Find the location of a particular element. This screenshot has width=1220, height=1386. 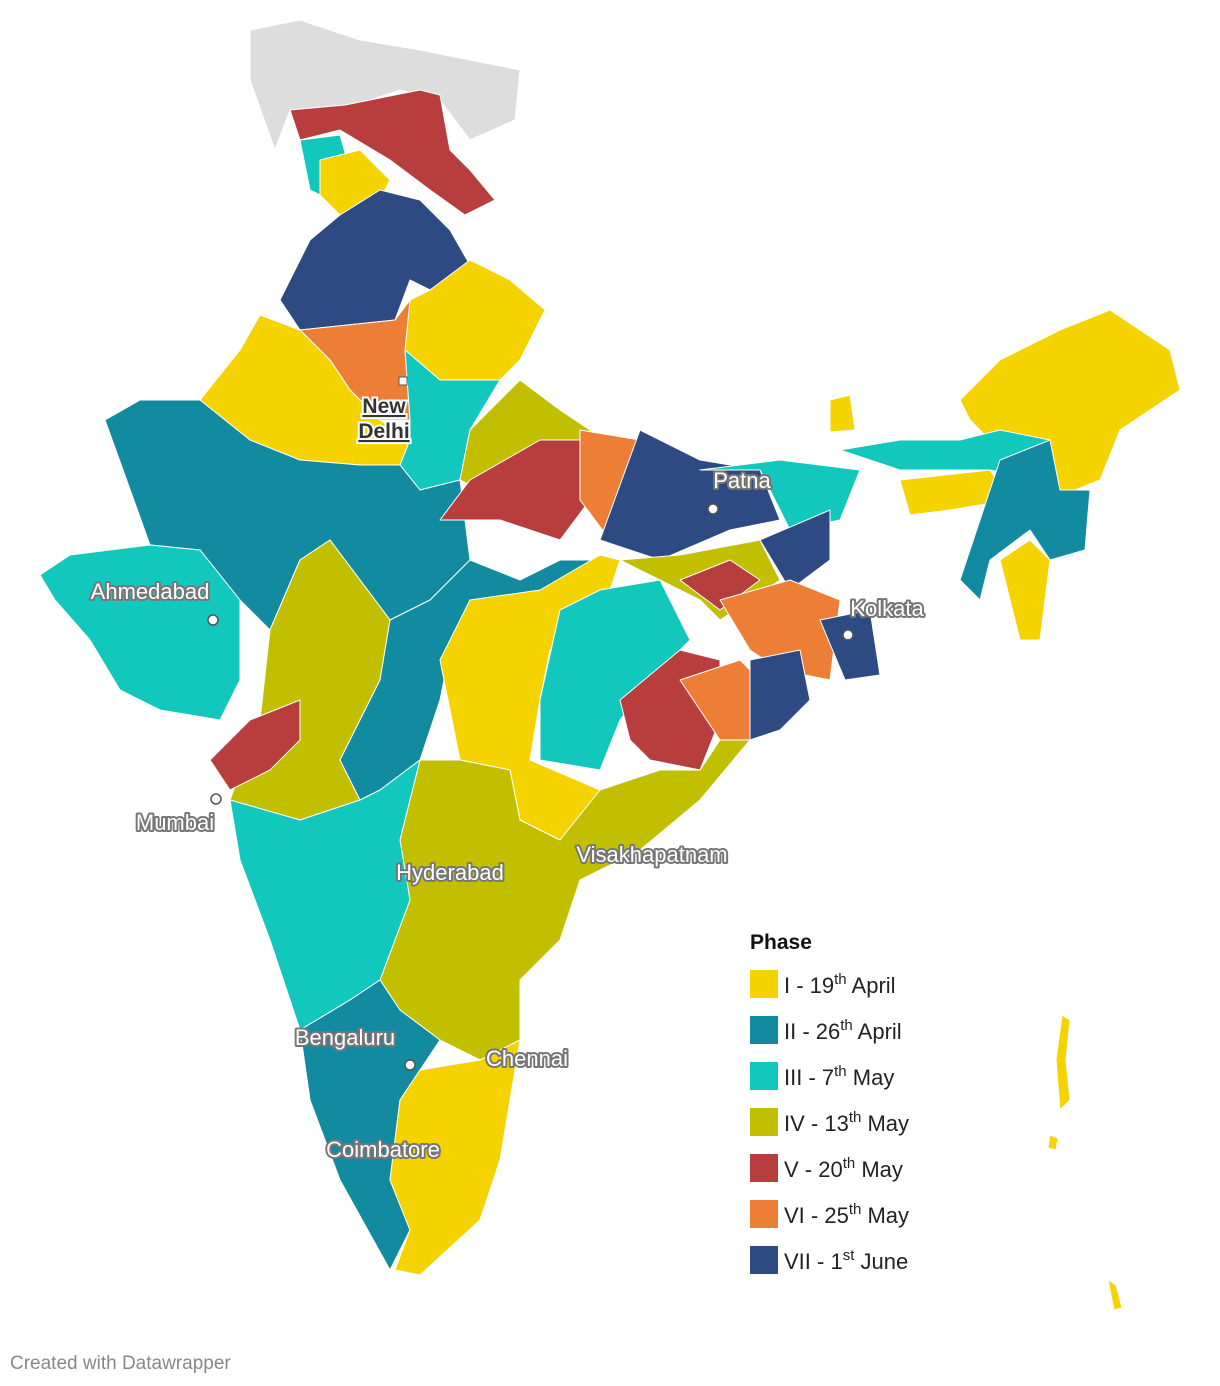

legend-label: II - 26th April is located at coordinates (843, 1030).